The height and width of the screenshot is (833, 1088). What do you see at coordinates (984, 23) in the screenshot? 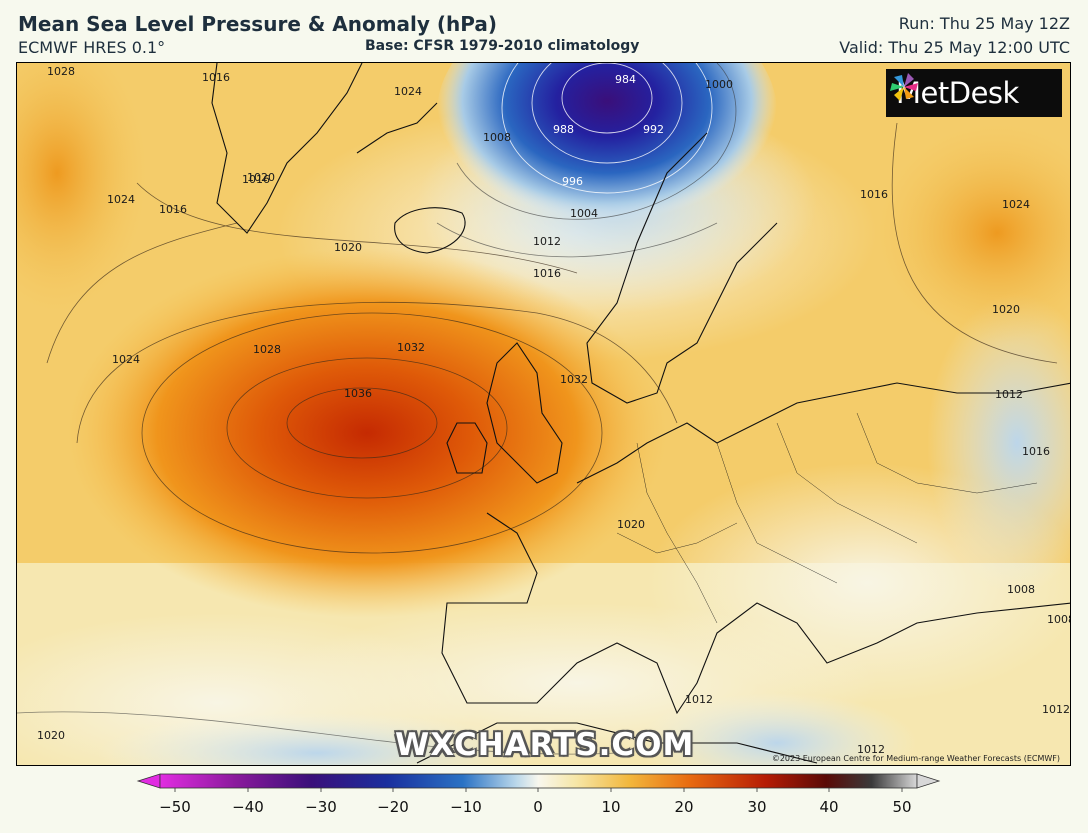
I see `run-time-label: Run: Thu 25 May 12Z` at bounding box center [984, 23].